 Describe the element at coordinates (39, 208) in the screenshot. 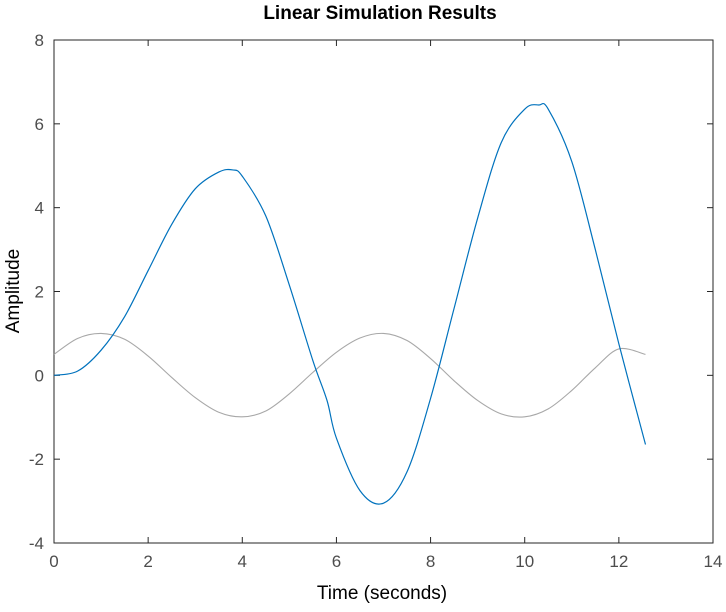

I see `y-tick-label: 4` at that location.